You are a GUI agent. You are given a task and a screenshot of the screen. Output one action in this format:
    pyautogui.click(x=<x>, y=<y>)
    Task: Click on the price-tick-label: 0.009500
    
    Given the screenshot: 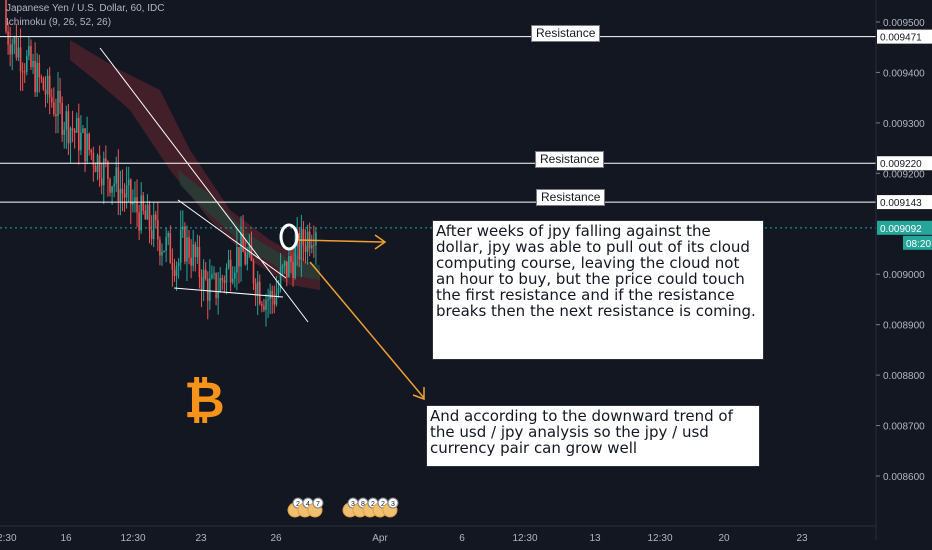 What is the action you would take?
    pyautogui.click(x=904, y=23)
    